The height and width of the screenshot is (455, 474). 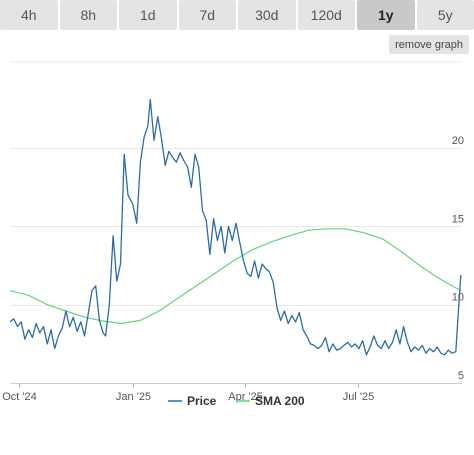 I want to click on tab-4h: 4h, so click(x=29, y=15).